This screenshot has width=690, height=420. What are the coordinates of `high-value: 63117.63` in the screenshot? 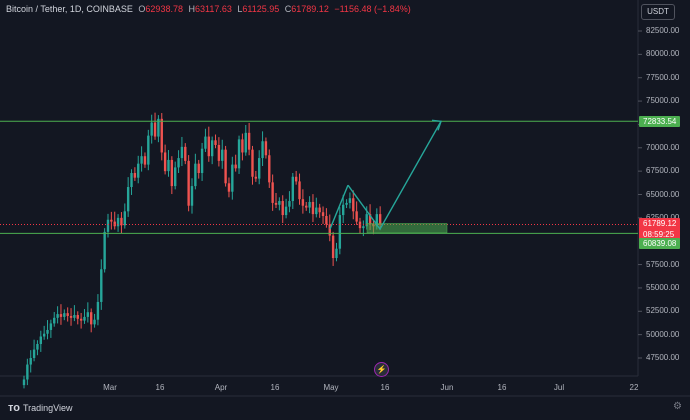 It's located at (213, 9).